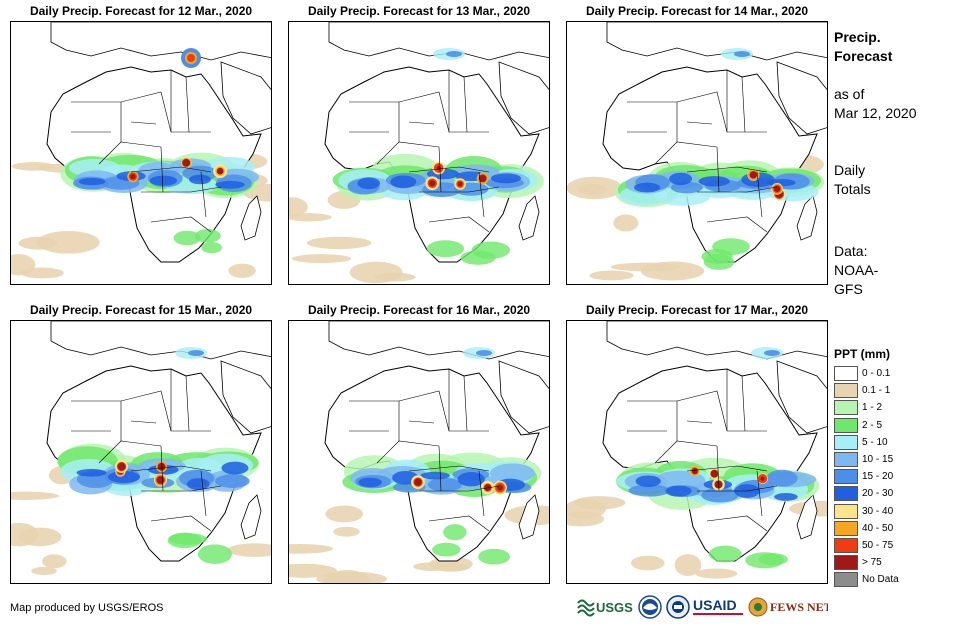 The width and height of the screenshot is (967, 626). I want to click on forecast-panel-16-mar: Daily Precip. Forecast for 16 Mar., 2020, so click(419, 442).